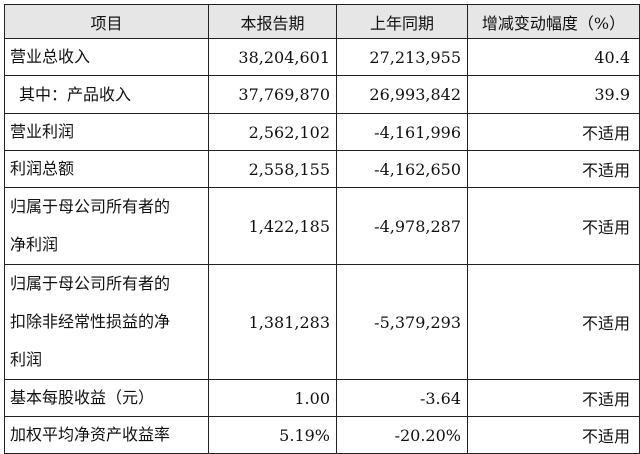  What do you see at coordinates (106, 435) in the screenshot?
I see `row-label: 加权平均净资产收益率` at bounding box center [106, 435].